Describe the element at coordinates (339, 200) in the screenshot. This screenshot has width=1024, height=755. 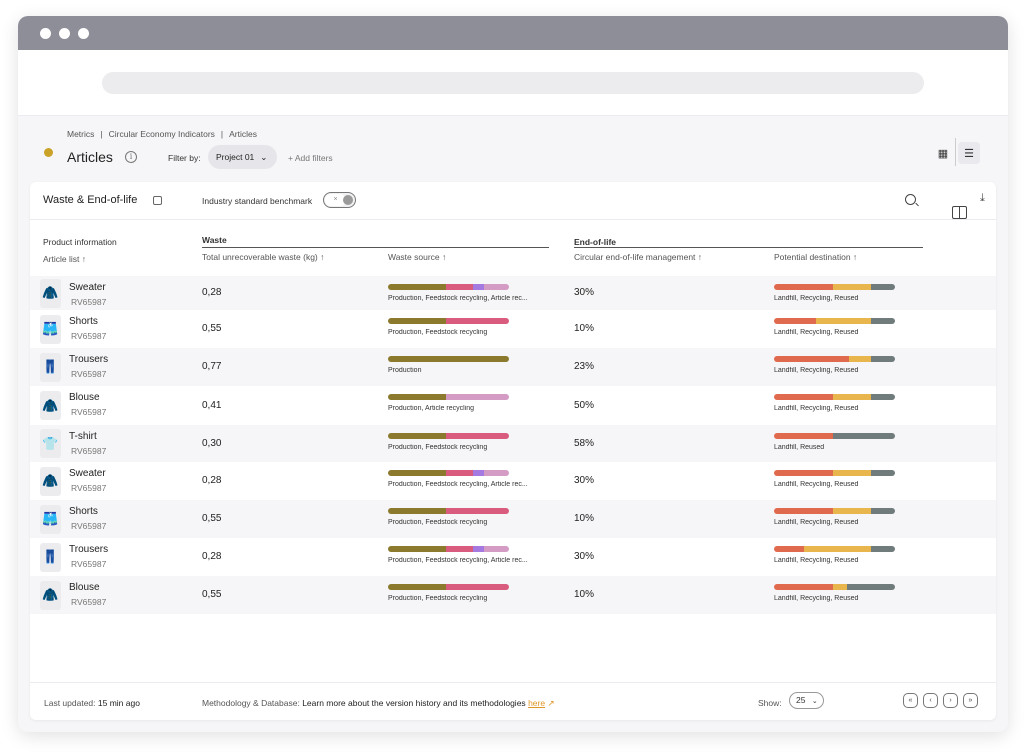
I see `benchmark-toggle: ×` at that location.